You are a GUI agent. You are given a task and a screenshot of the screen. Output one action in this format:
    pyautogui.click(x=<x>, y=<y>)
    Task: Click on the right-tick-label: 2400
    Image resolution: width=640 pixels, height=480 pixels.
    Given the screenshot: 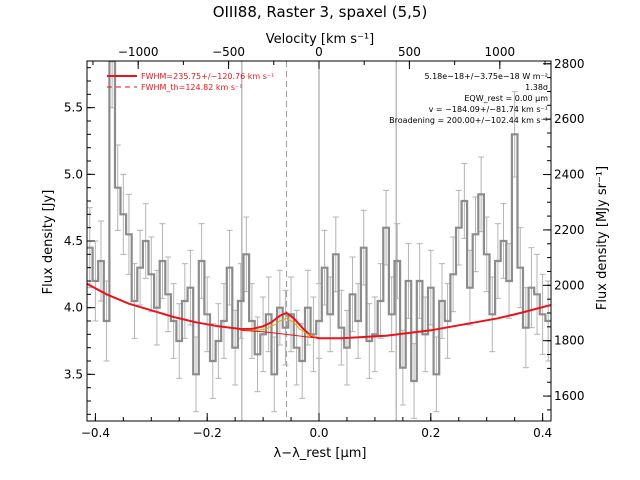 What is the action you would take?
    pyautogui.click(x=569, y=175)
    